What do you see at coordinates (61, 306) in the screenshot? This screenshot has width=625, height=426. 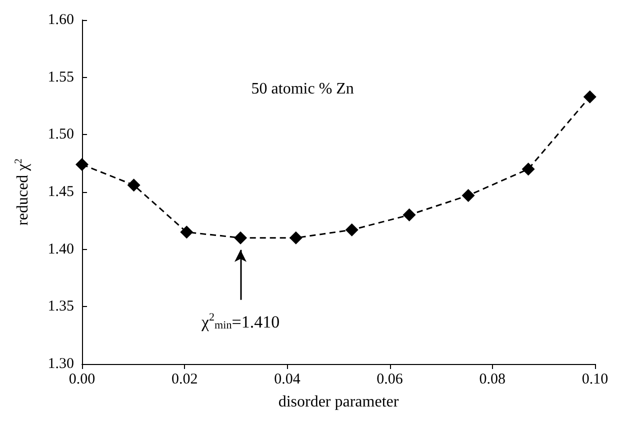 I see `y-tick-label: 1.35` at bounding box center [61, 306].